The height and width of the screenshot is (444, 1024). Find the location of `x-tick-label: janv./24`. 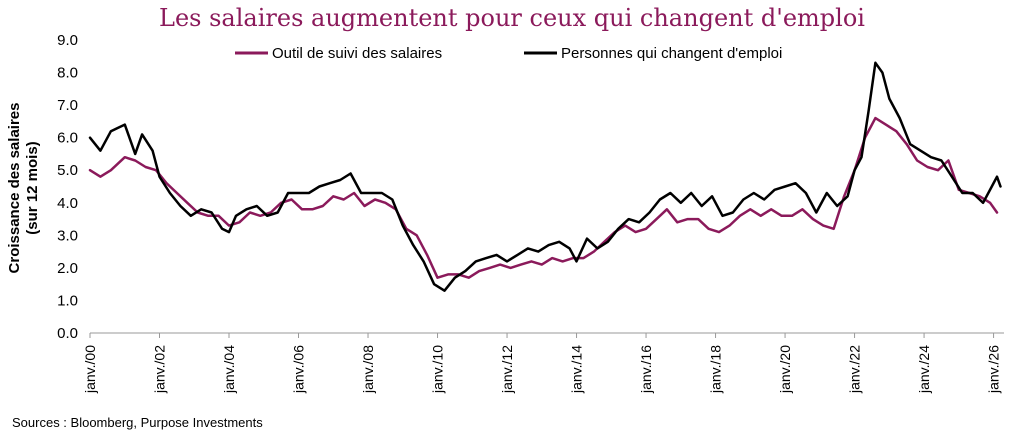

x-tick-label: janv./24 is located at coordinates (924, 369).